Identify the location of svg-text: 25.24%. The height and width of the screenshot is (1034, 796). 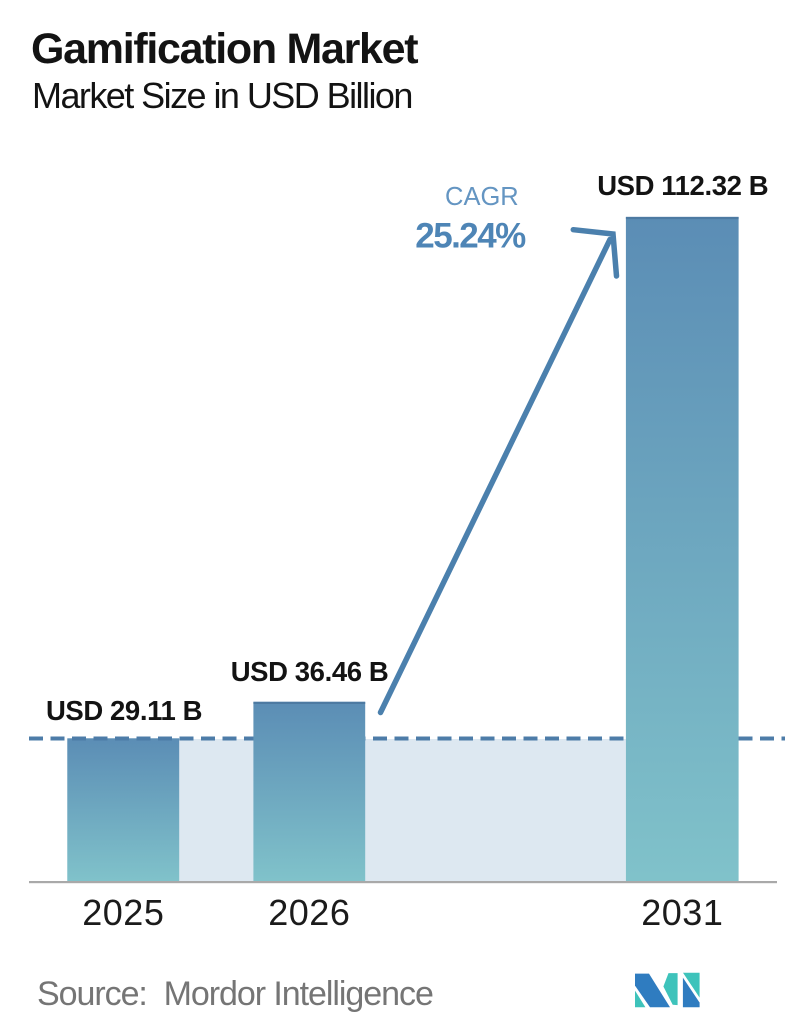
(470, 236).